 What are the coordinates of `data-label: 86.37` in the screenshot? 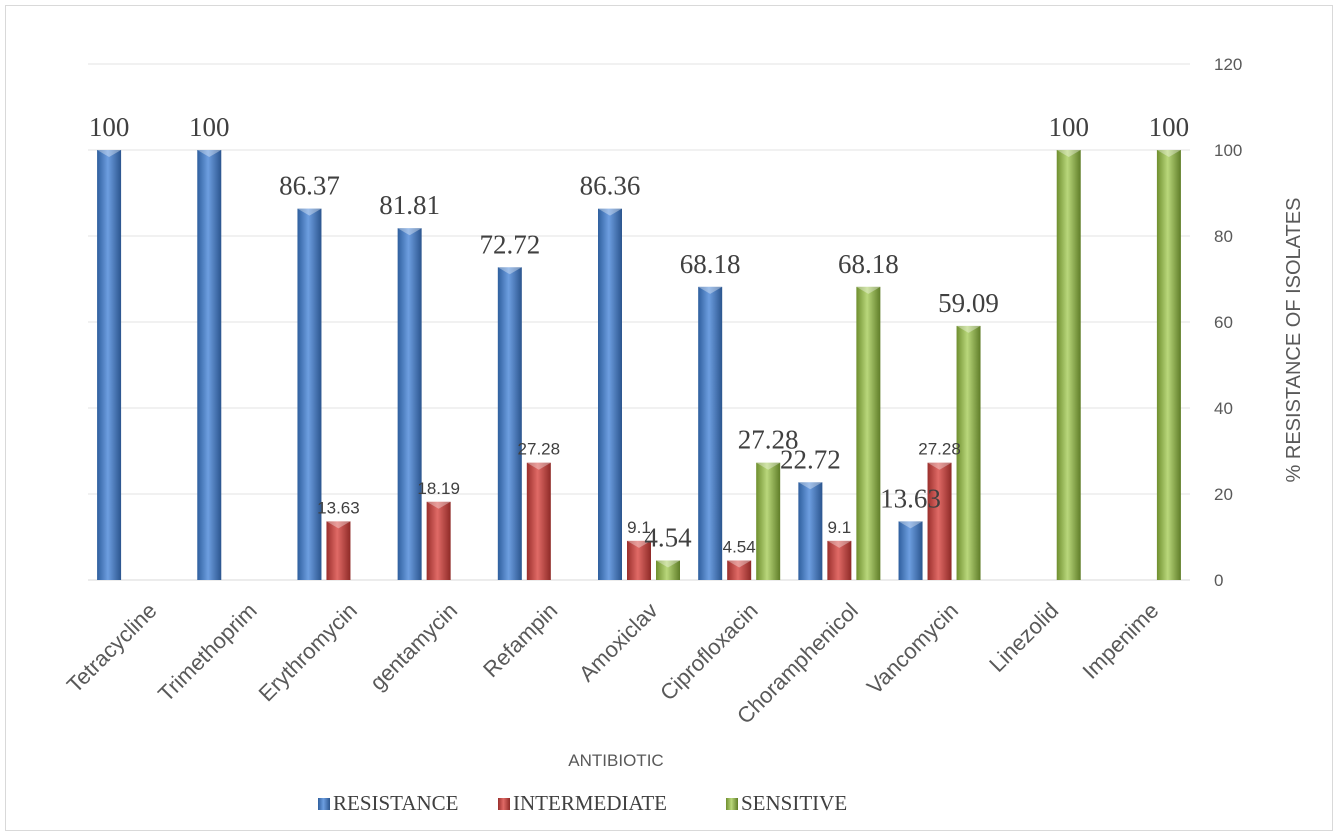 It's located at (309, 186).